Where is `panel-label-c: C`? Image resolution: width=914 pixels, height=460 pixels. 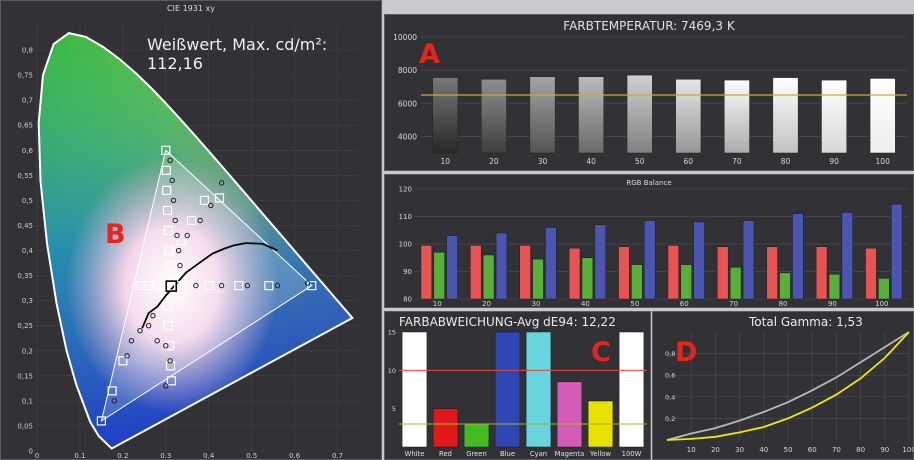 panel-label-c: C is located at coordinates (601, 352).